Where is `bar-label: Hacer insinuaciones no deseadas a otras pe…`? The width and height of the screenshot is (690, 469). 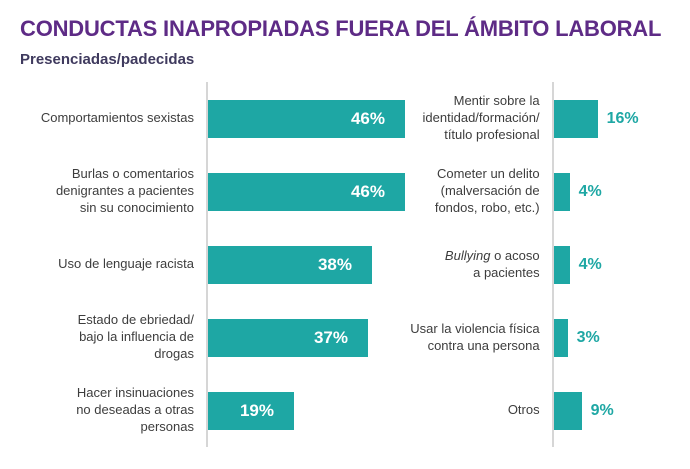 bar-label: Hacer insinuaciones no deseadas a otras pe… is located at coordinates (135, 410).